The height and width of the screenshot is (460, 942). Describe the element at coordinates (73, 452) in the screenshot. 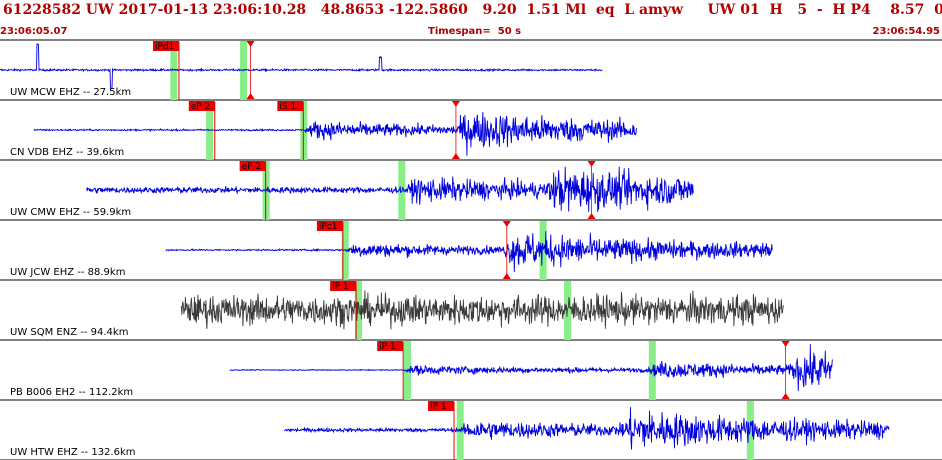

I see `channel-label: UW HTW EHZ -- 132.6km` at that location.